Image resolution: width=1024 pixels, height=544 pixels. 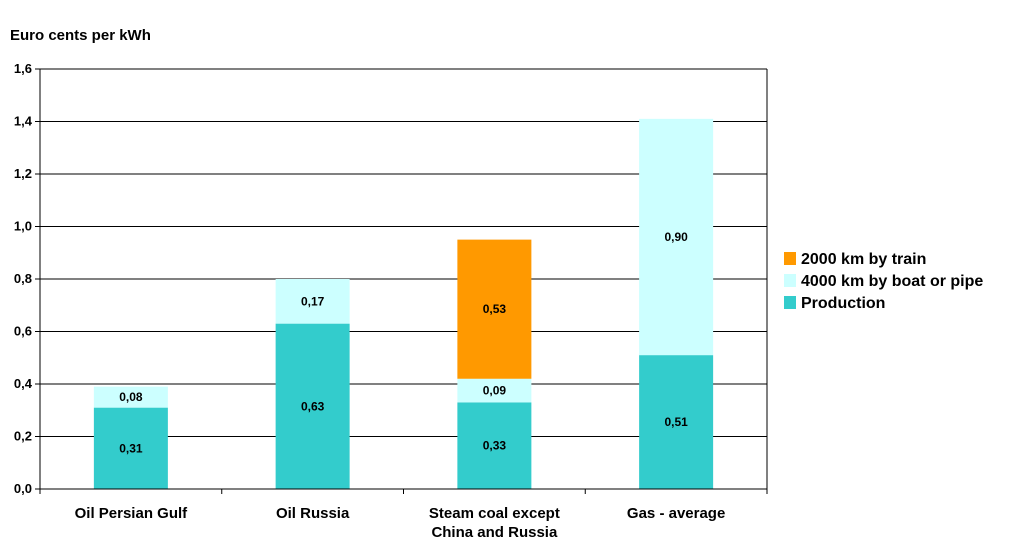 I want to click on data-label: 0,63, so click(x=313, y=406).